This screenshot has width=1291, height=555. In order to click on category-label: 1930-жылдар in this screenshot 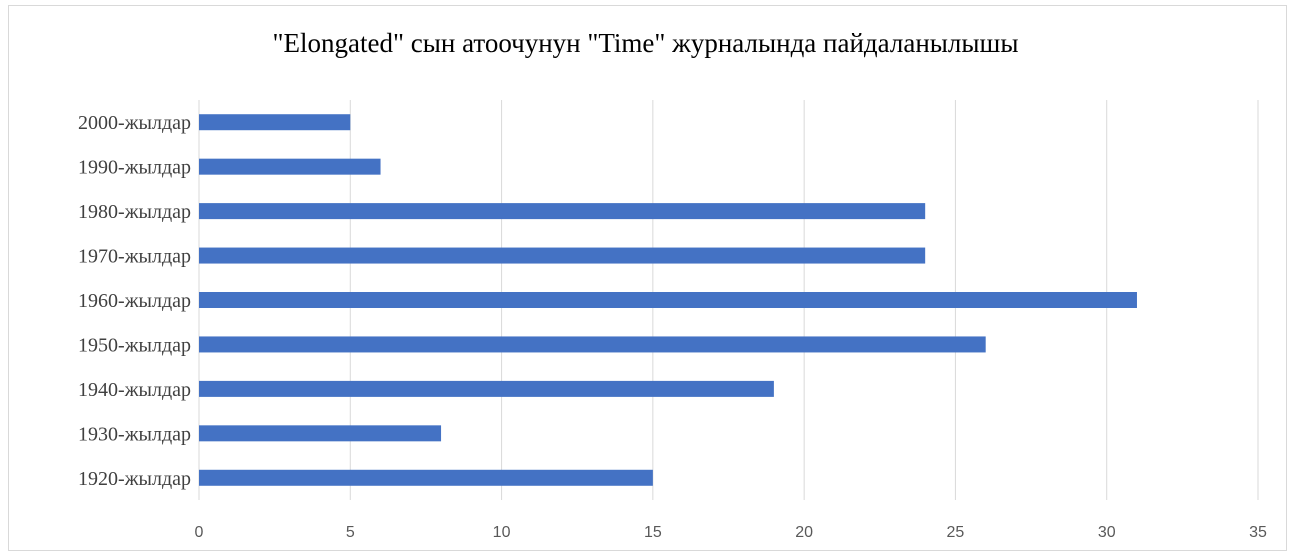, I will do `click(134, 434)`.